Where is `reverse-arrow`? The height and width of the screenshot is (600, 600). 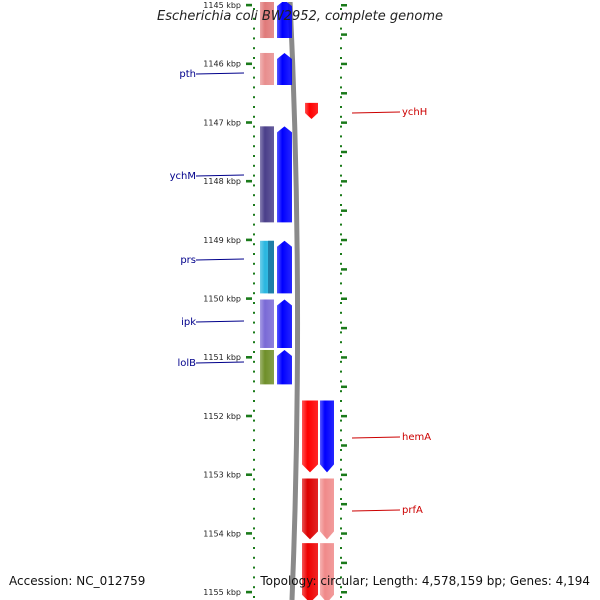
reverse-arrow is located at coordinates (310, 571).